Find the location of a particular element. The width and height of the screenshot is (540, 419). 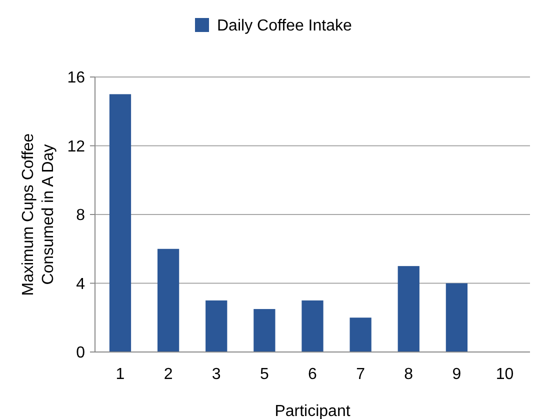

legend-label: Daily Coffee Intake is located at coordinates (284, 26).